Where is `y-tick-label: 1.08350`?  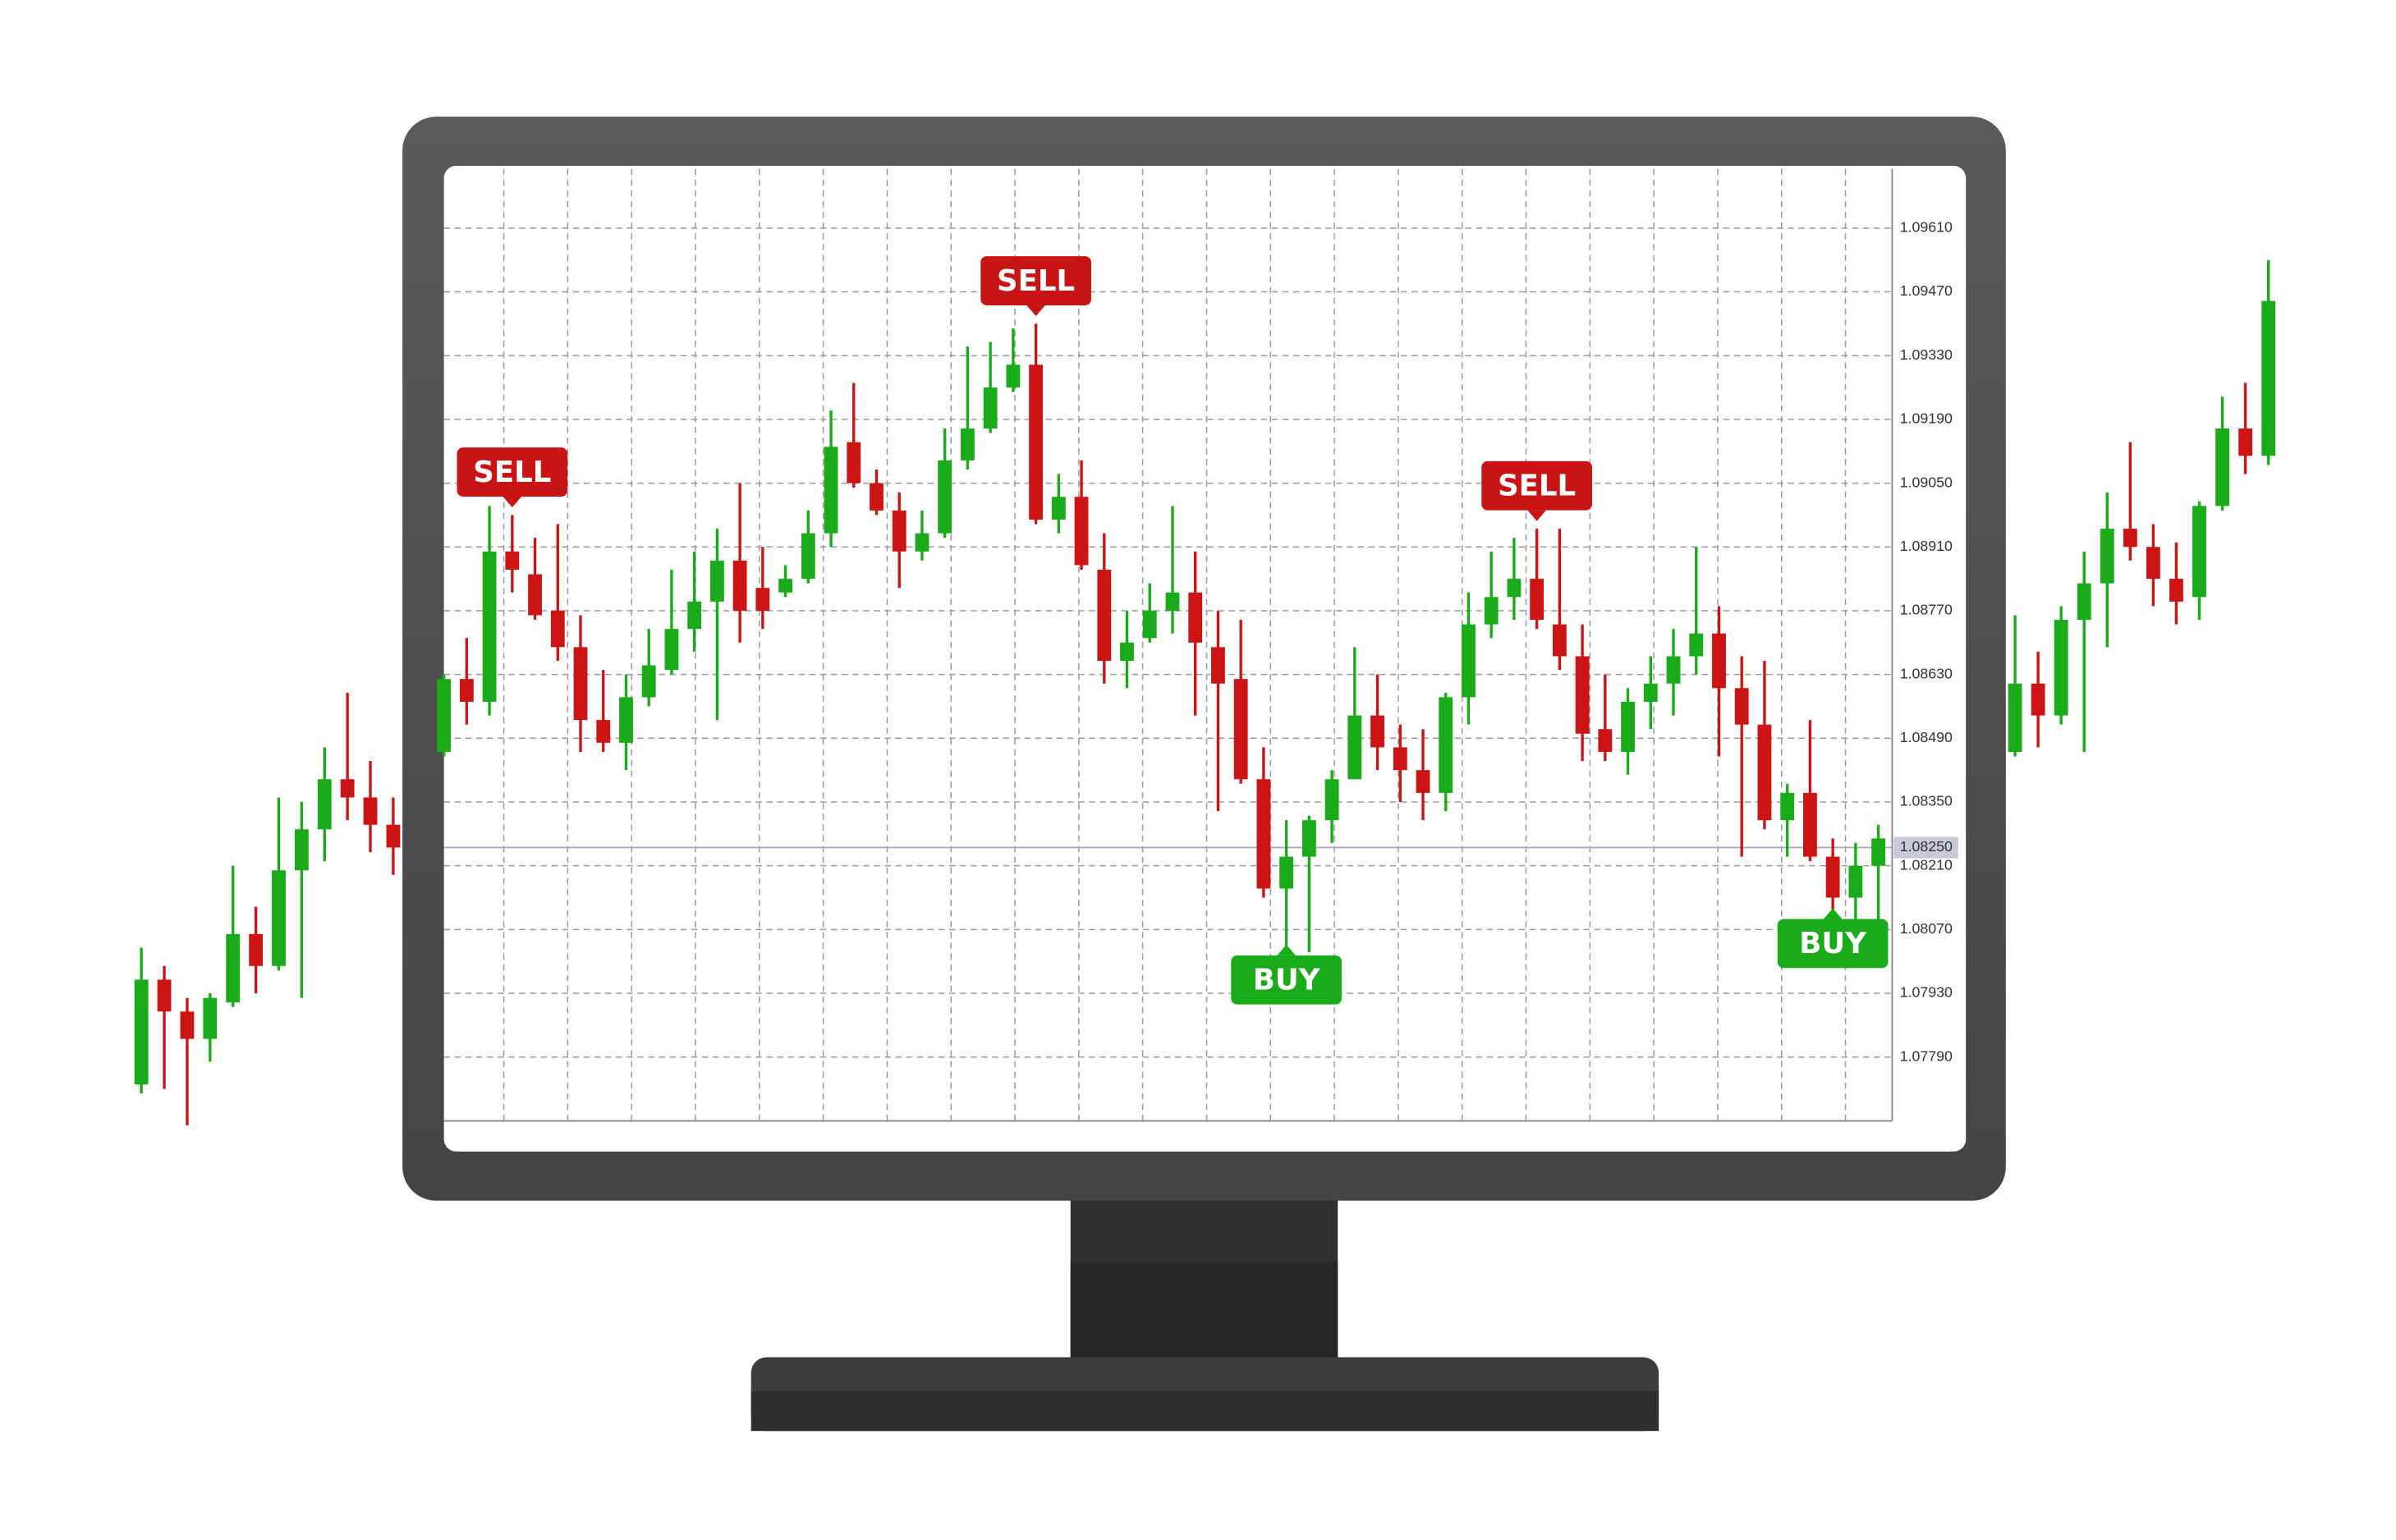
y-tick-label: 1.08350 is located at coordinates (1926, 801).